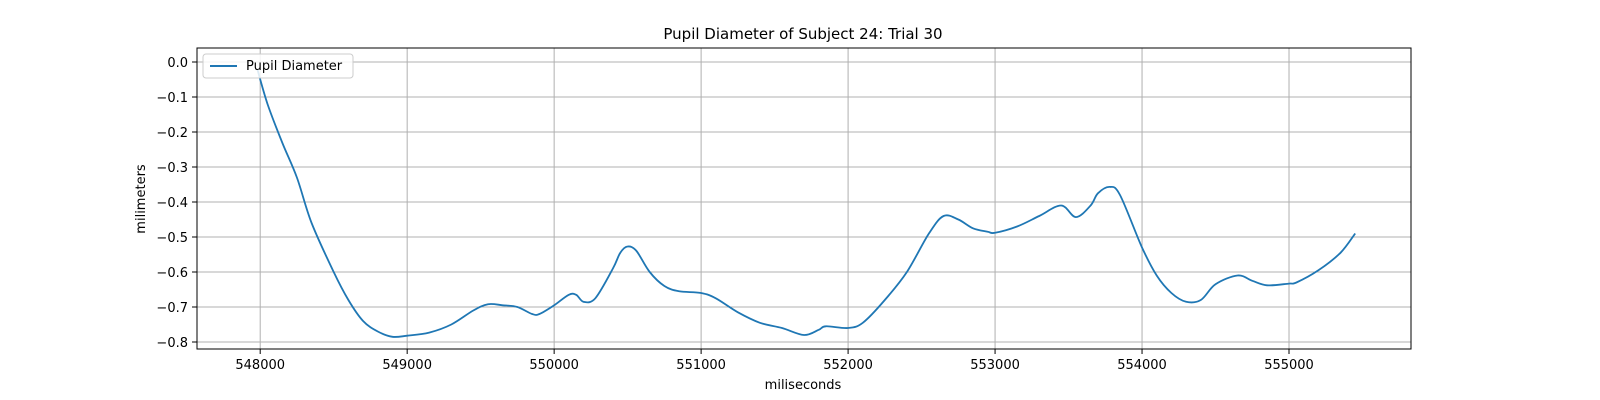 The height and width of the screenshot is (400, 1600). I want to click on x-tick-label: 550000, so click(554, 365).